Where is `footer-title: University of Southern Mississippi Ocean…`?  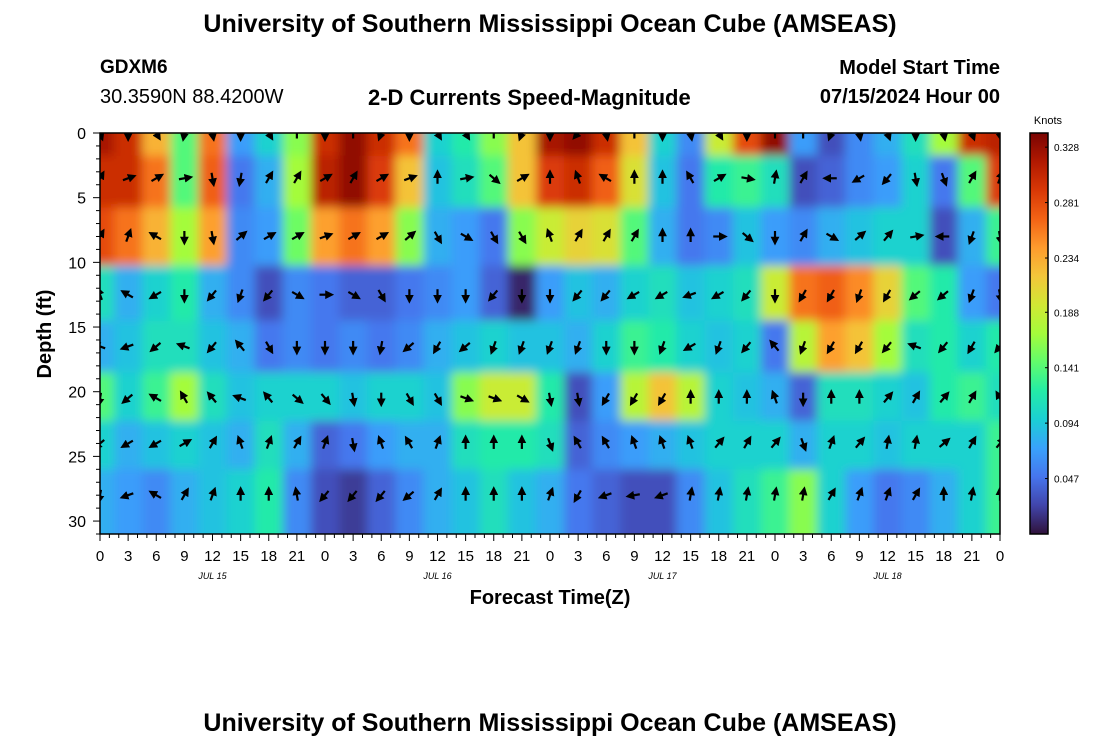
footer-title: University of Southern Mississippi Ocean… is located at coordinates (550, 723).